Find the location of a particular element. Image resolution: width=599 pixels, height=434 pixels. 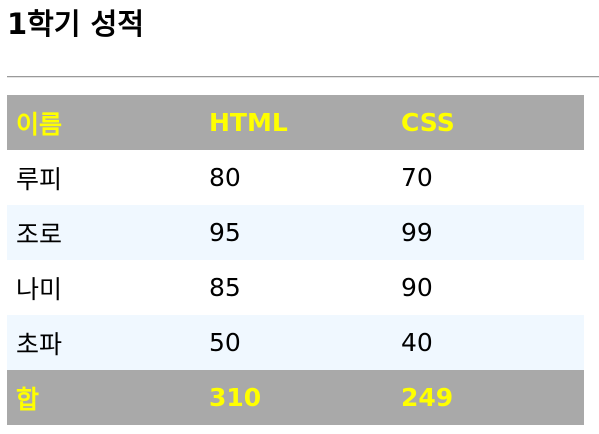

table-row: 초파 50 40 is located at coordinates (295, 342).